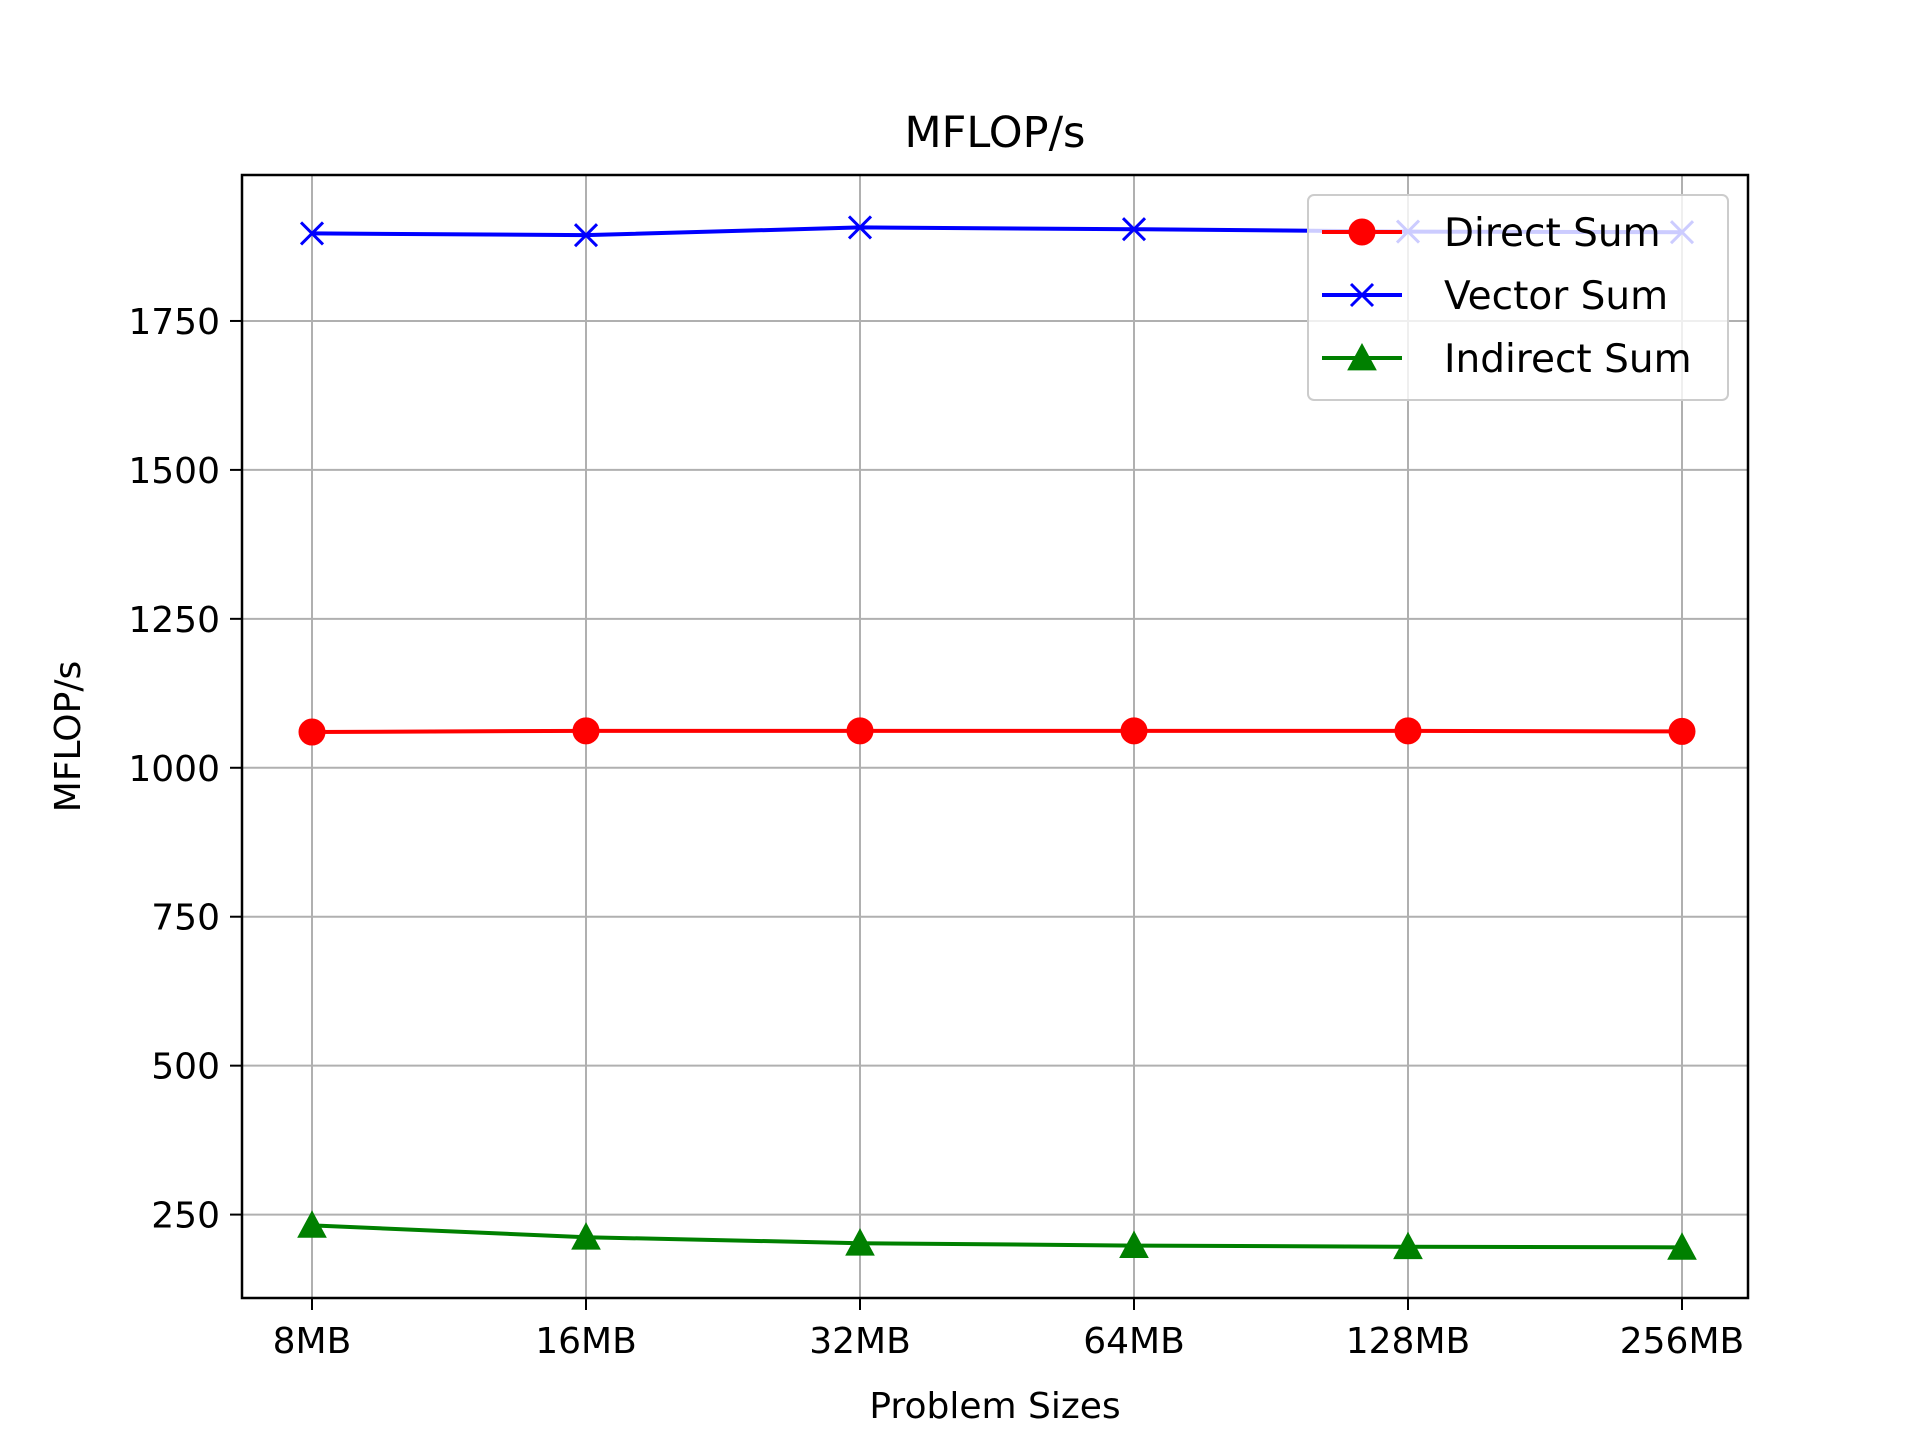 This screenshot has width=1920, height=1440. I want to click on x-tick-label: 128MB, so click(1408, 1341).